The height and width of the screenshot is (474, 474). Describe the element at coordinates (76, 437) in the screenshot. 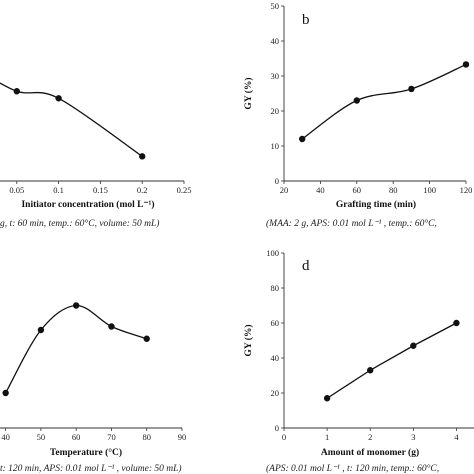

I see `x-tick-label-c: 60` at that location.